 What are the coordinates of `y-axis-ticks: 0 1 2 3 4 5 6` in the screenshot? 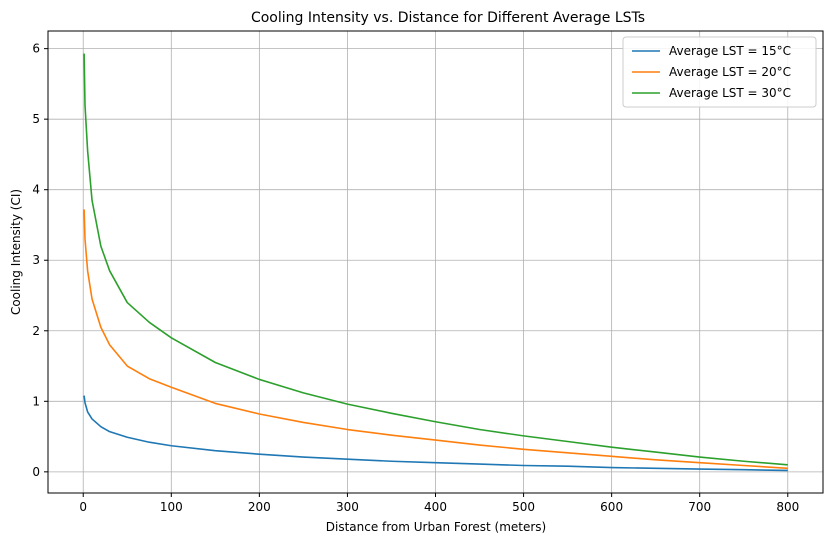 It's located at (40, 260).